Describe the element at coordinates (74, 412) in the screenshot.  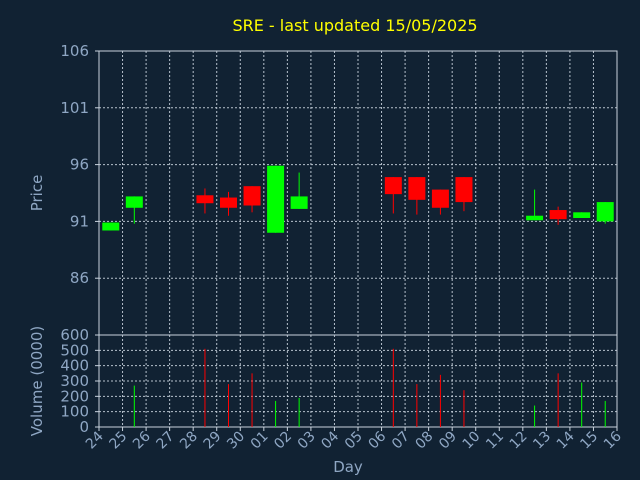
I see `volume-tick-label: 100` at that location.